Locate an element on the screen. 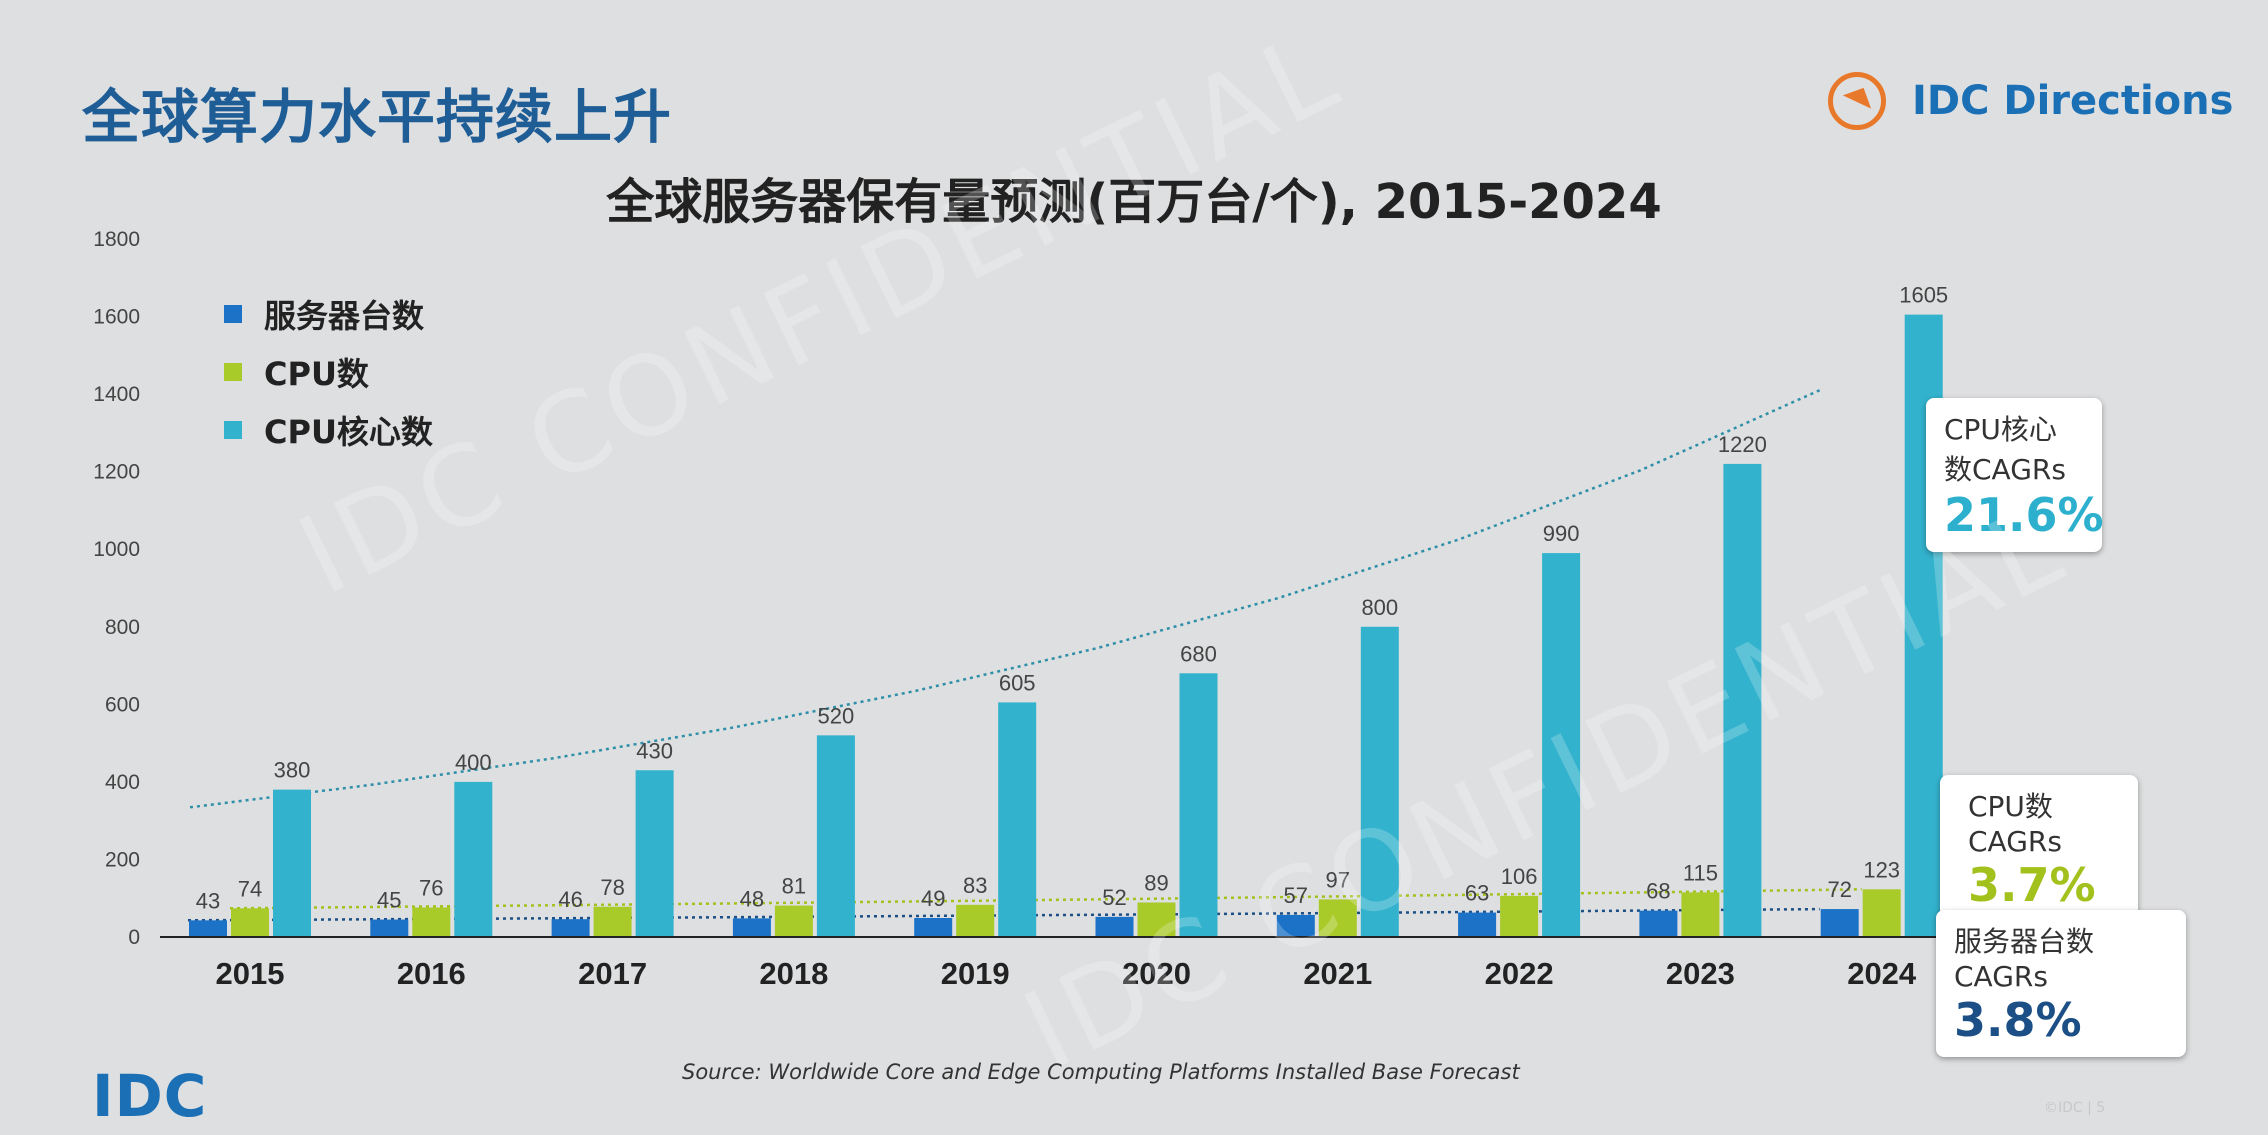 Image resolution: width=2268 pixels, height=1135 pixels. brand-logo: IDC Directions is located at coordinates (2030, 101).